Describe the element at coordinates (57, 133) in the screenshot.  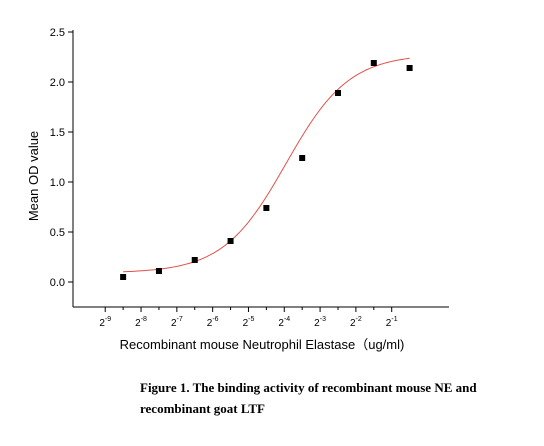
I see `y-tick-label: 1.5` at that location.